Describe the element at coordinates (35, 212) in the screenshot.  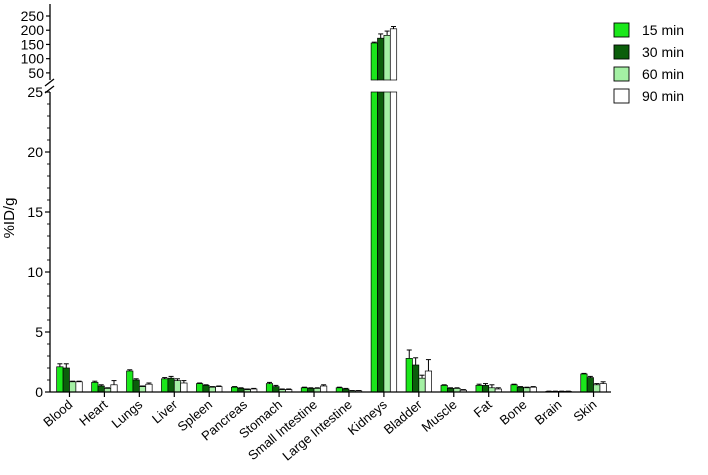
I see `y-tick-label-lower: 15` at that location.